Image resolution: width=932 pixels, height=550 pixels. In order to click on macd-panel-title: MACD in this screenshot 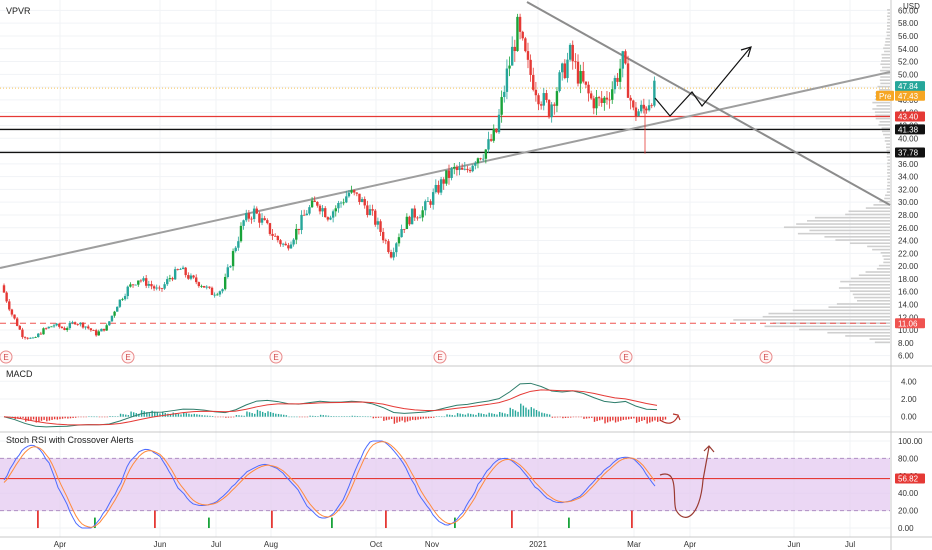, I will do `click(19, 374)`.